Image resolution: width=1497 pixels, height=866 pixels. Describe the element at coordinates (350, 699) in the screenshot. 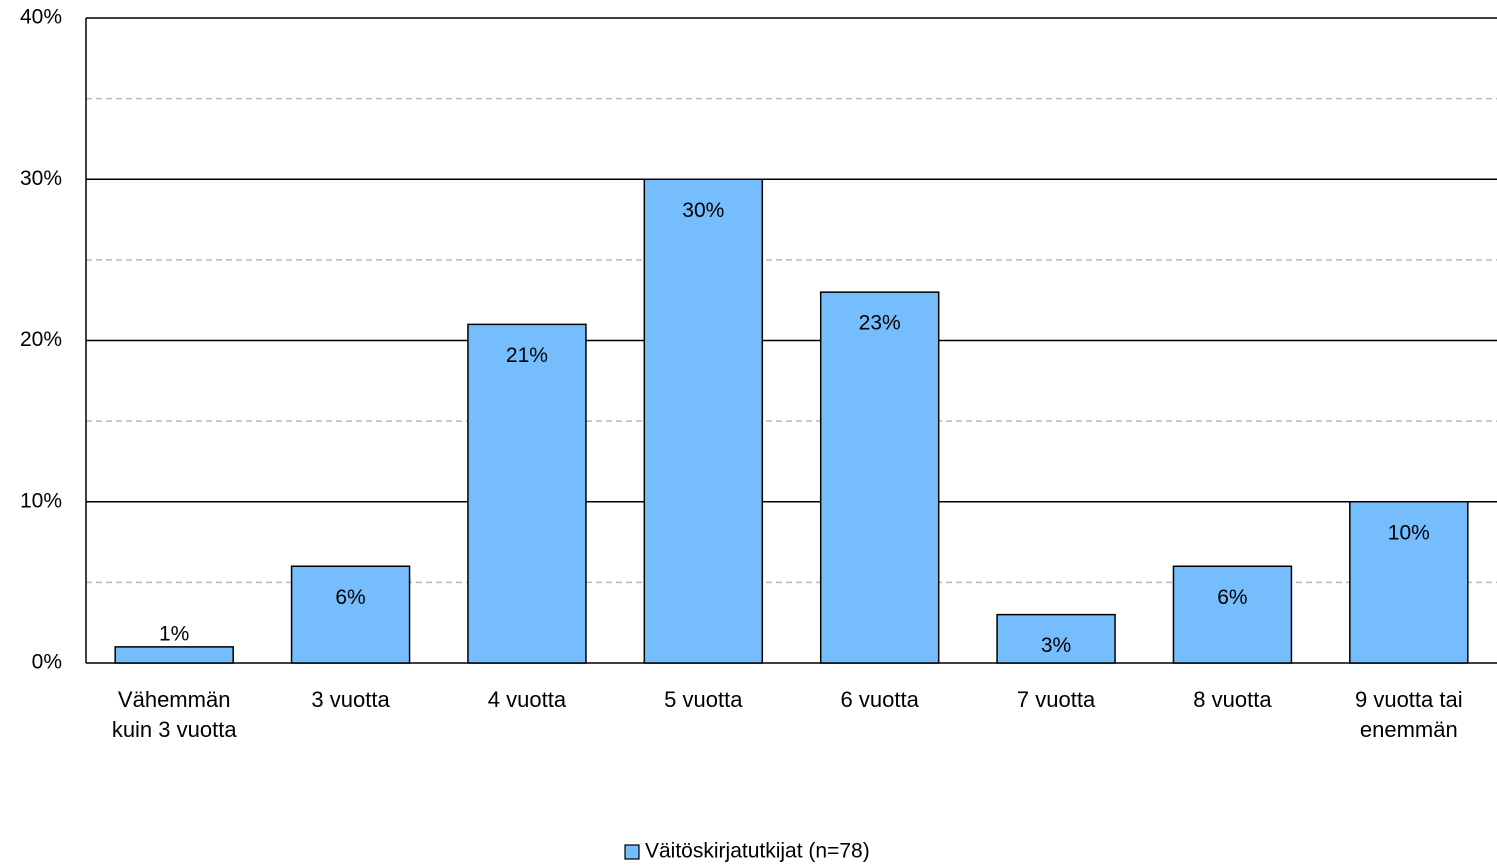

I see `x-tick-label: 3 vuotta` at that location.